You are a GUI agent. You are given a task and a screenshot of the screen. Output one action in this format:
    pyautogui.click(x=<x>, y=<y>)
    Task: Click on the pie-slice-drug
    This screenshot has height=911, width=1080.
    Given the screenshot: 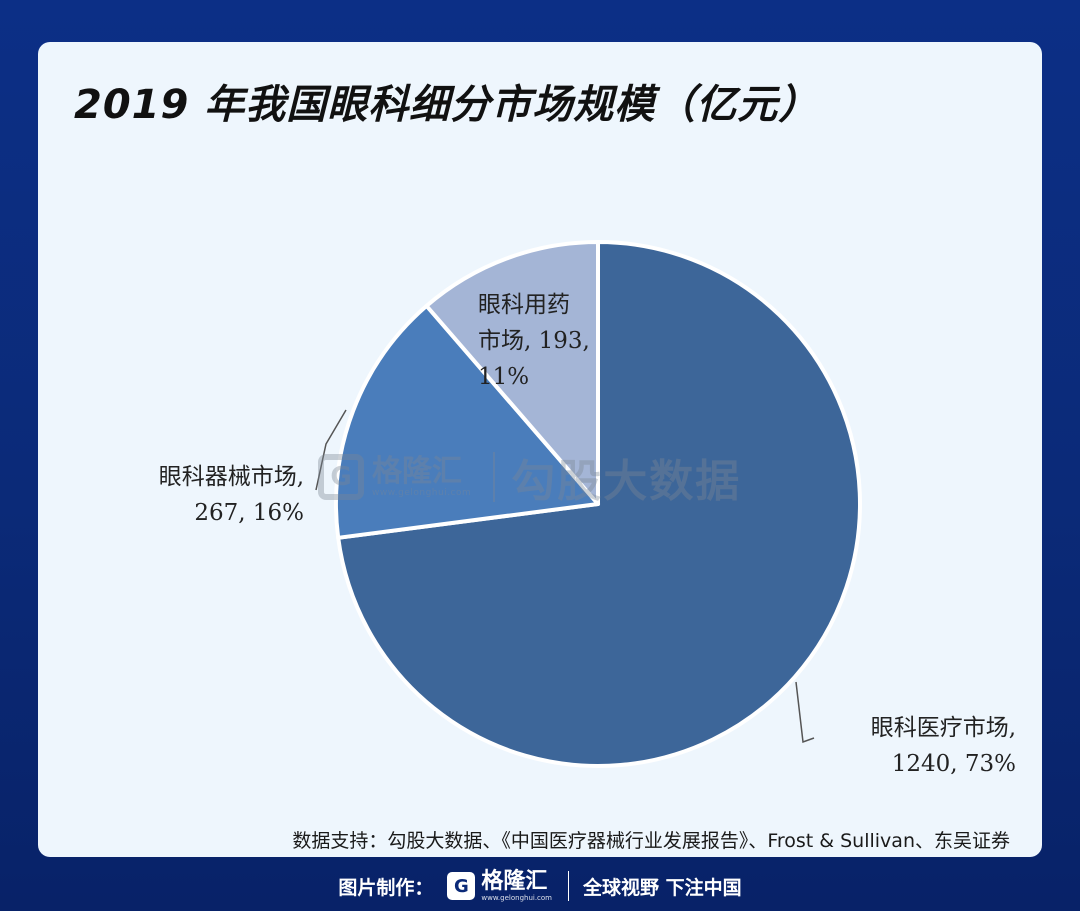 What is the action you would take?
    pyautogui.click(x=512, y=373)
    